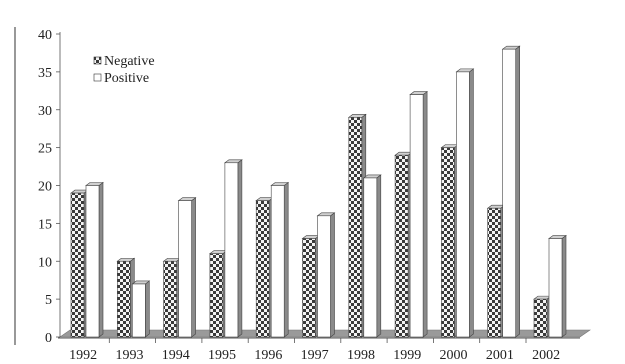  I want to click on bar-positive-2002, so click(557, 286).